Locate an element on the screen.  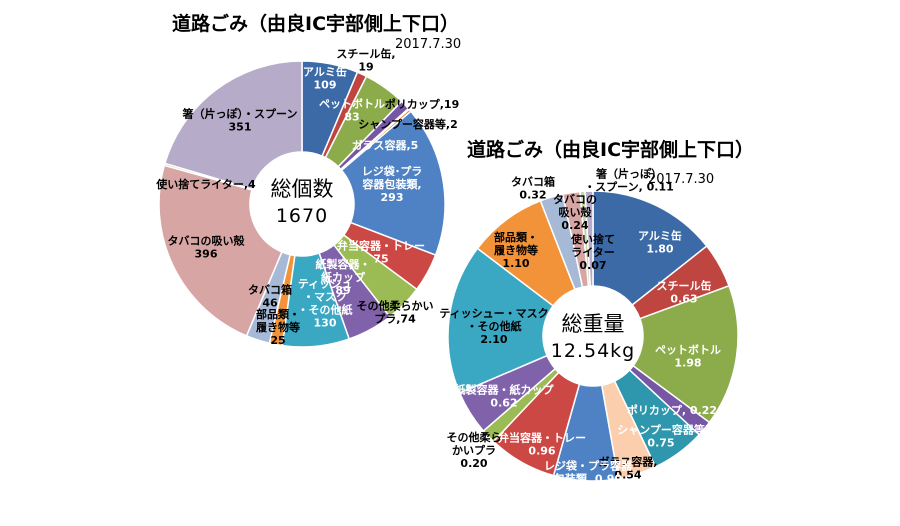
slice-label-1-5: シャンプー容器等,2 is located at coordinates (408, 124).